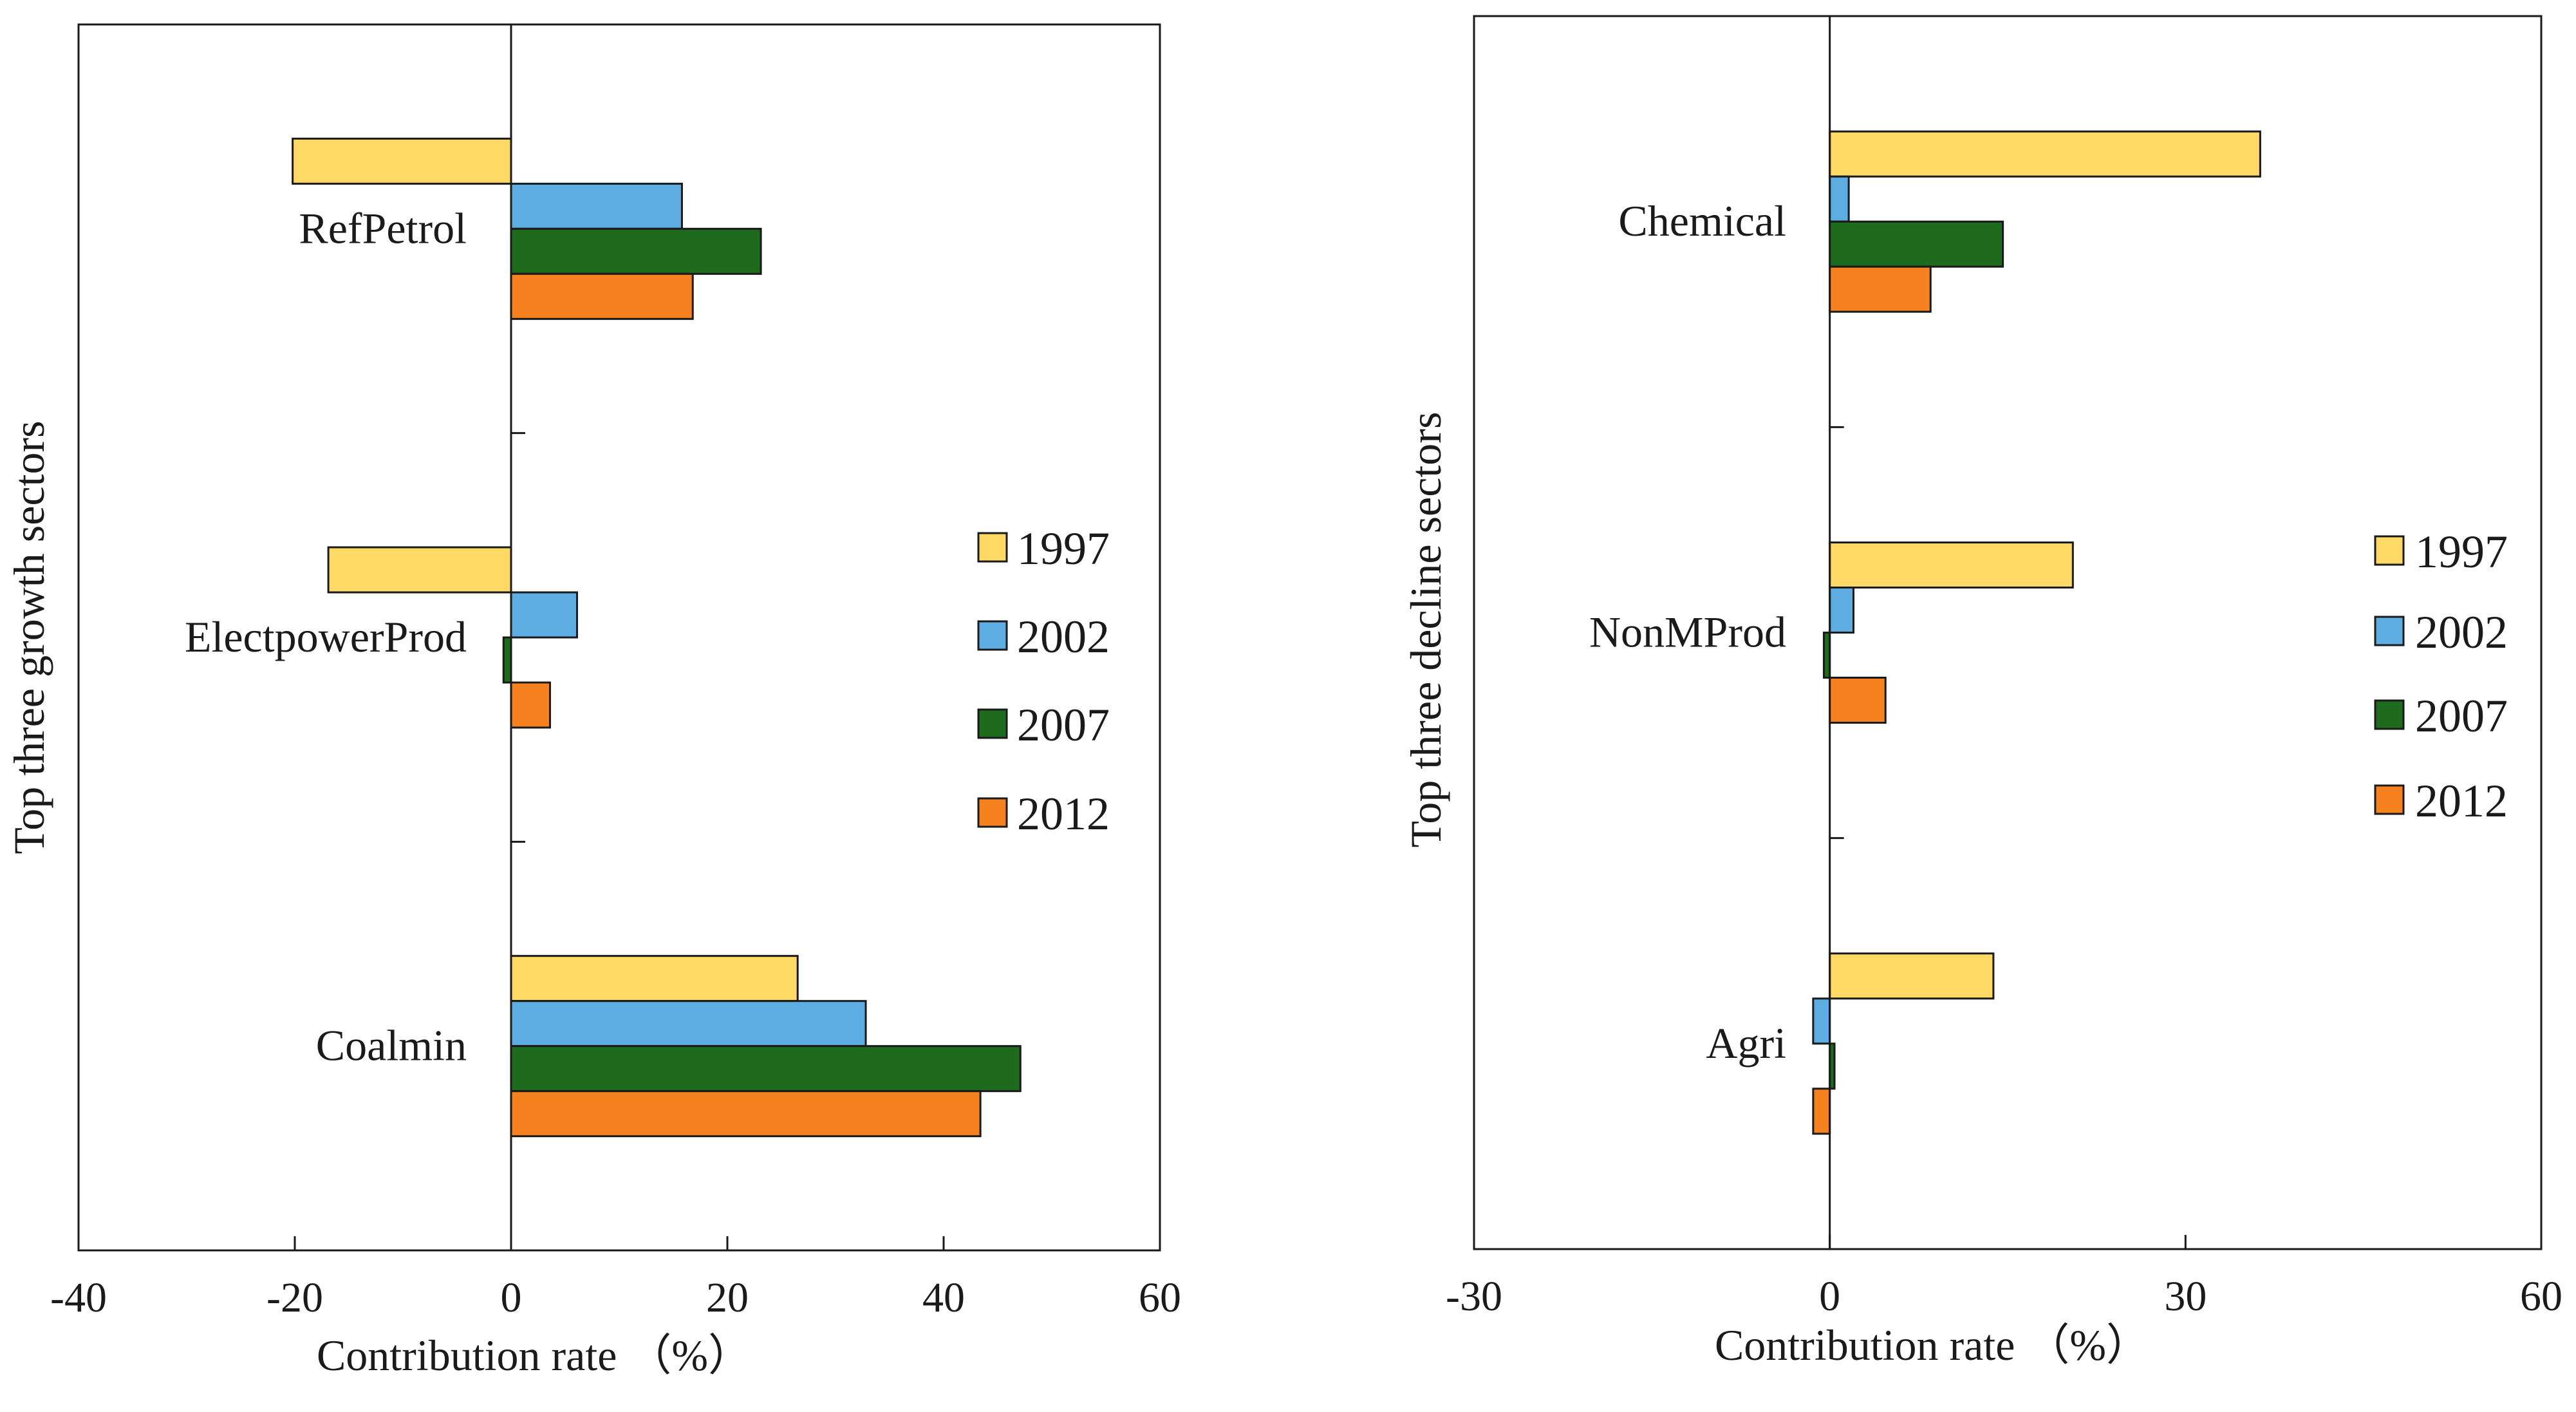 The height and width of the screenshot is (1412, 2576). What do you see at coordinates (512, 1297) in the screenshot?
I see `growth-x-tick-label: 0` at bounding box center [512, 1297].